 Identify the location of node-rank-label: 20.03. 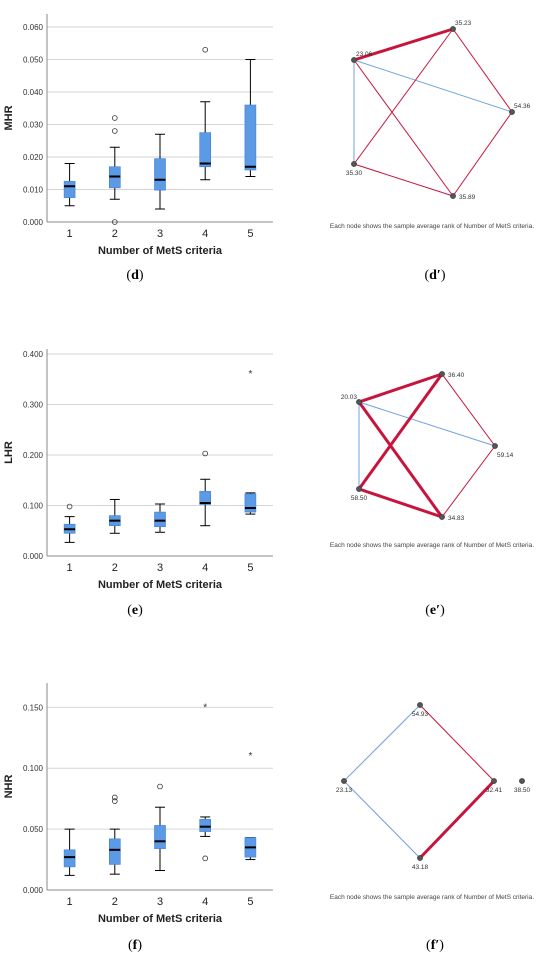
(349, 397).